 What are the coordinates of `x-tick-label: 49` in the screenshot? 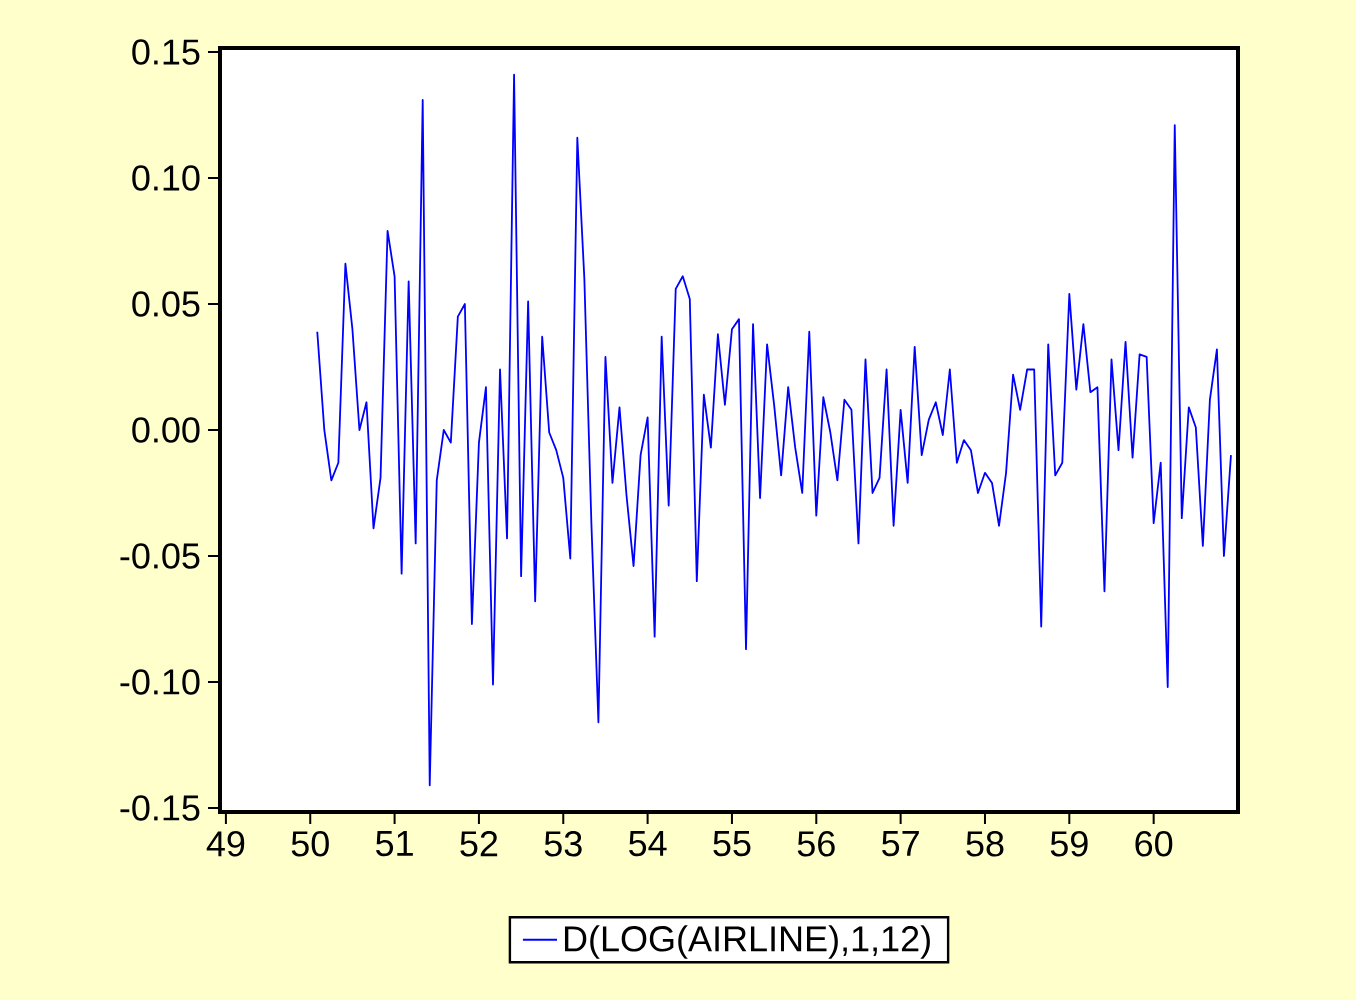 It's located at (225, 844).